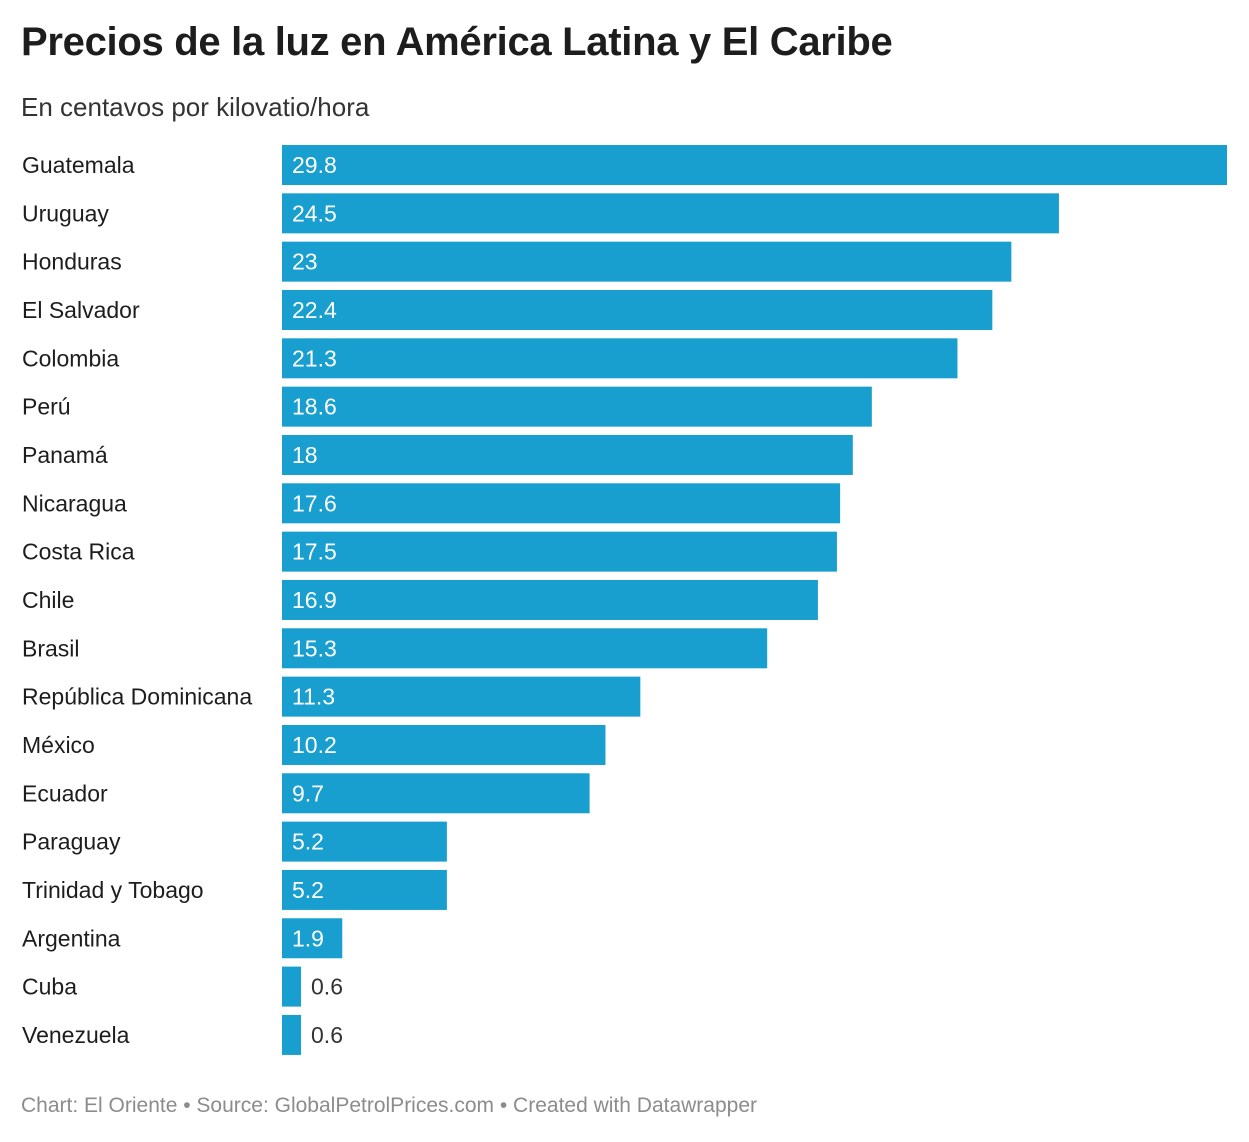  Describe the element at coordinates (113, 890) in the screenshot. I see `category-label: Trinidad y Tobago` at that location.